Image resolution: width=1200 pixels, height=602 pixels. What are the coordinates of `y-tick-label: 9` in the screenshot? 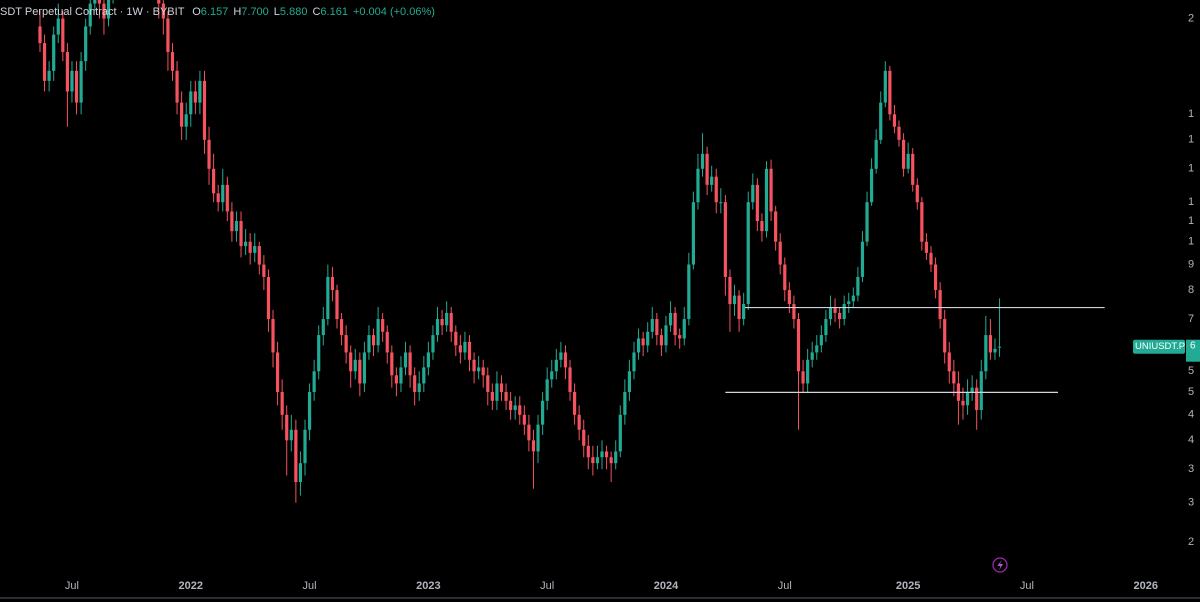 It's located at (1191, 264).